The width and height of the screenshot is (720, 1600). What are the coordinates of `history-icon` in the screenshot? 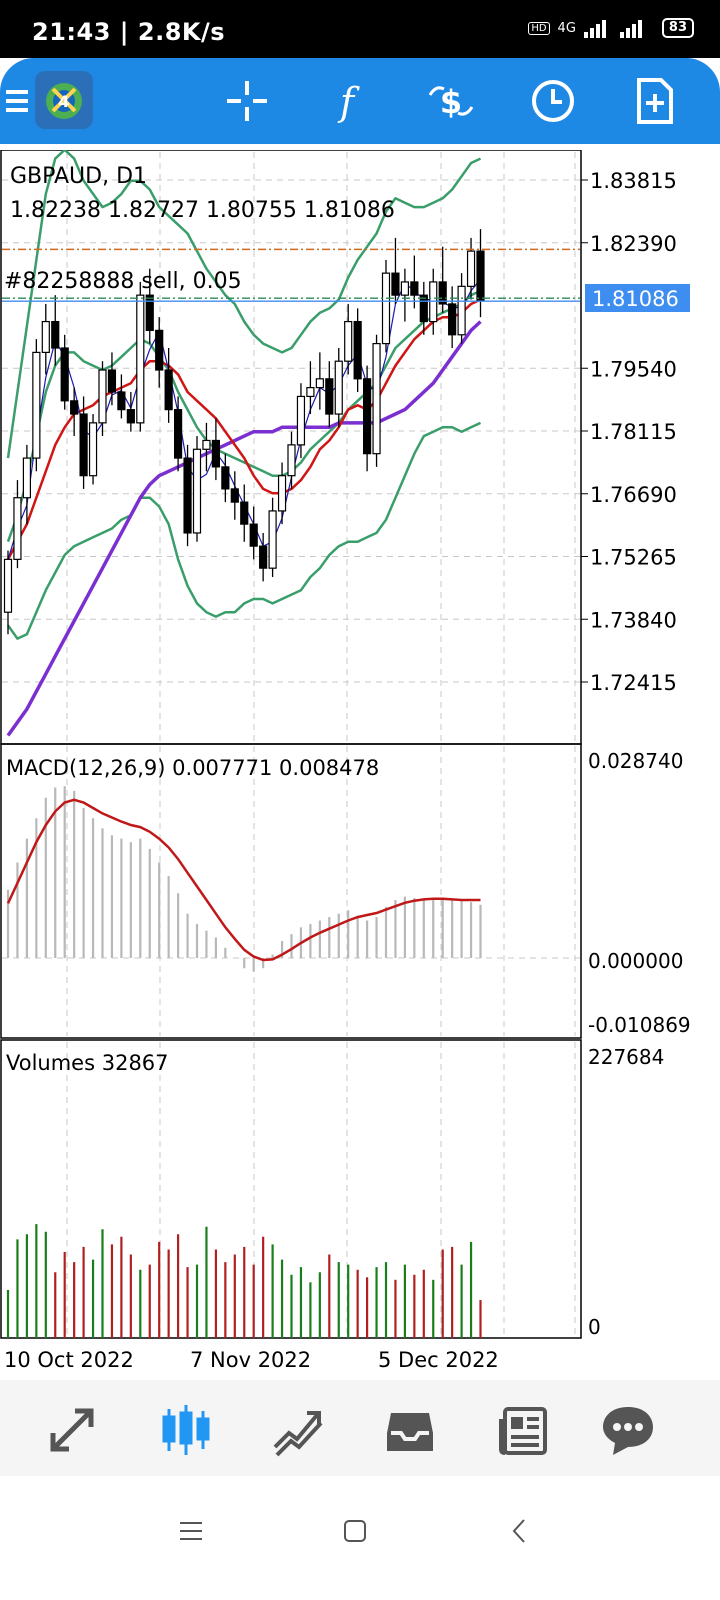 It's located at (410, 1430).